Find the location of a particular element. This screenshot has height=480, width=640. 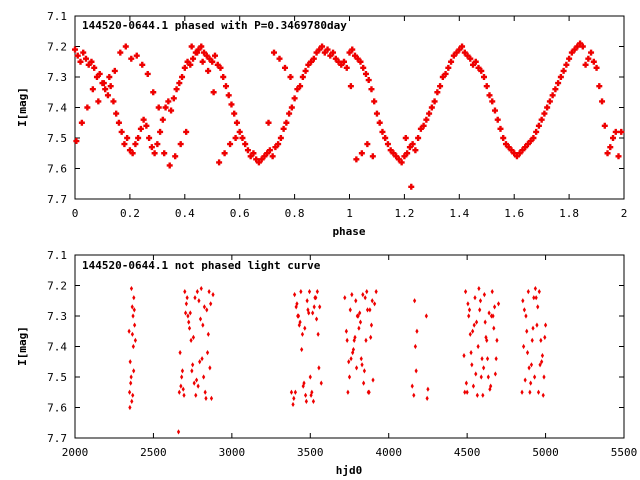

bottom-y-tick-labels: 7.1 7.2 7.3 7.4 7.5 7.6 7.7 is located at coordinates (57, 347).